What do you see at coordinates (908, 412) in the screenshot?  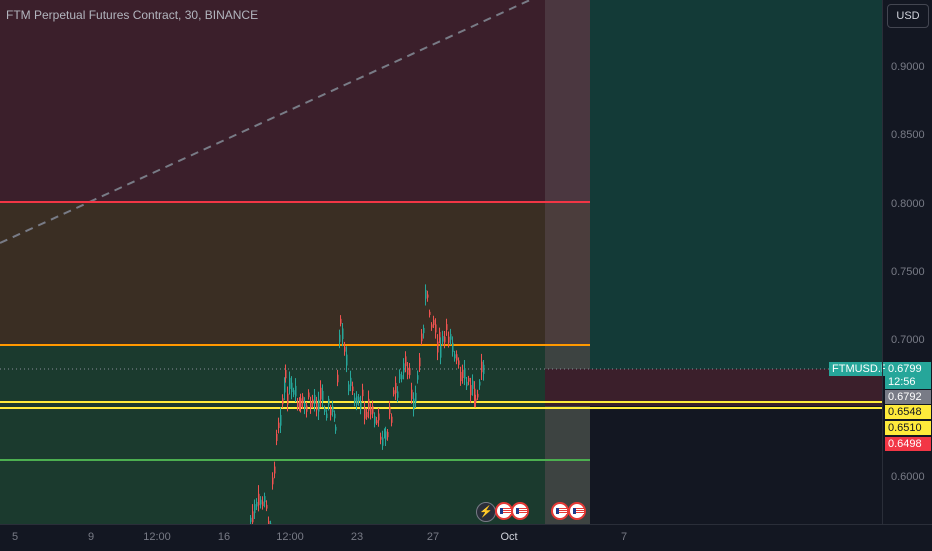 I see `yellow-price-tag: 0.6548` at bounding box center [908, 412].